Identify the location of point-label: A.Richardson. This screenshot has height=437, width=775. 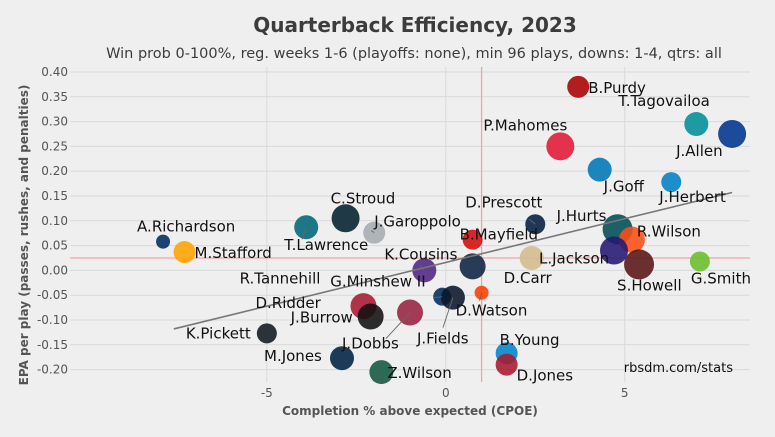
(186, 227).